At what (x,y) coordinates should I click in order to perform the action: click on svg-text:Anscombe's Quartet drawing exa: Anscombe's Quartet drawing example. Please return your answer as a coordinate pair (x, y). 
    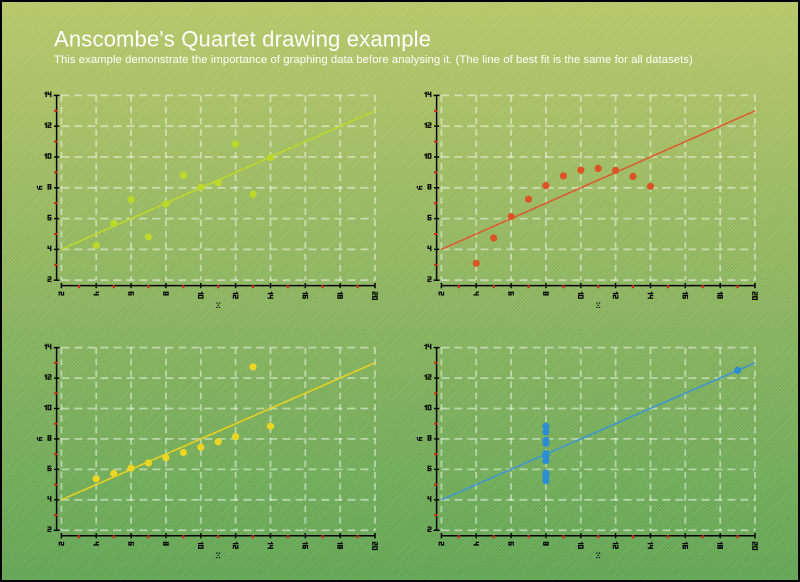
    Looking at the image, I should click on (242, 39).